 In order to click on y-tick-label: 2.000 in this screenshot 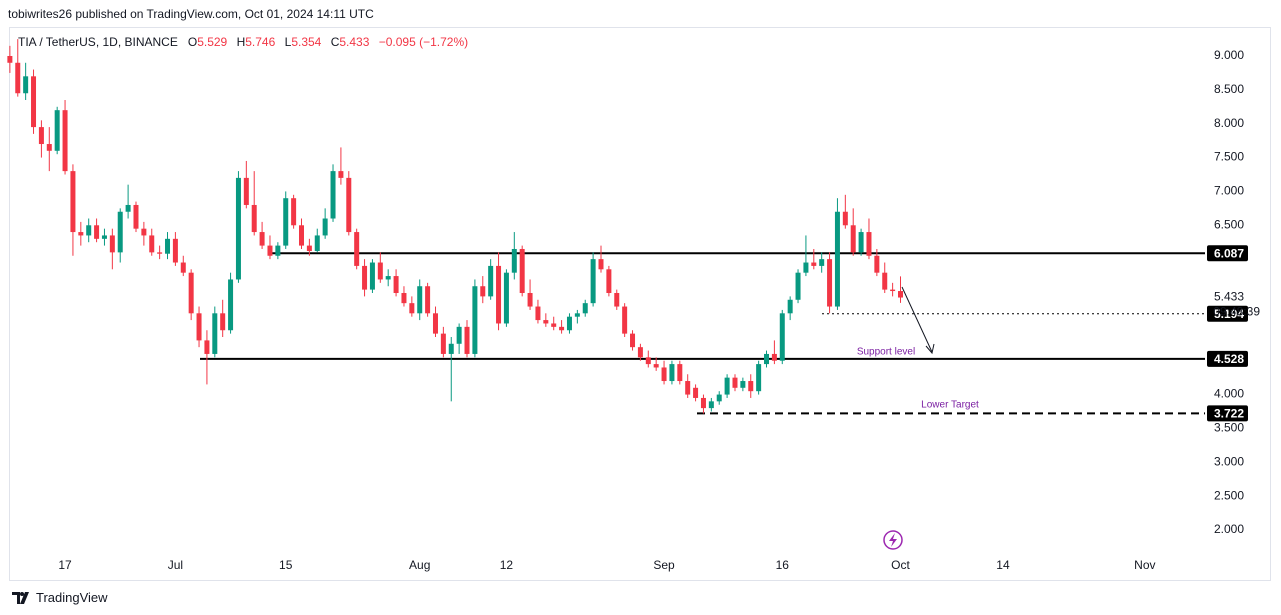, I will do `click(1229, 529)`.